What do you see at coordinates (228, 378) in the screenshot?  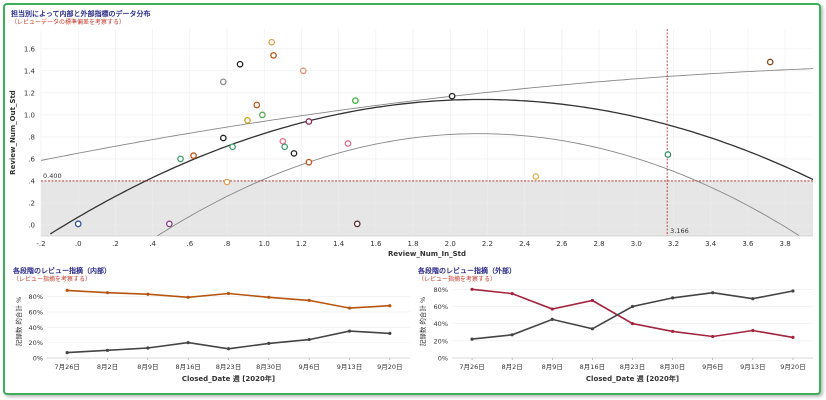 I see `internal-x-axis-label: Closed_Date 週 [2020年]` at bounding box center [228, 378].